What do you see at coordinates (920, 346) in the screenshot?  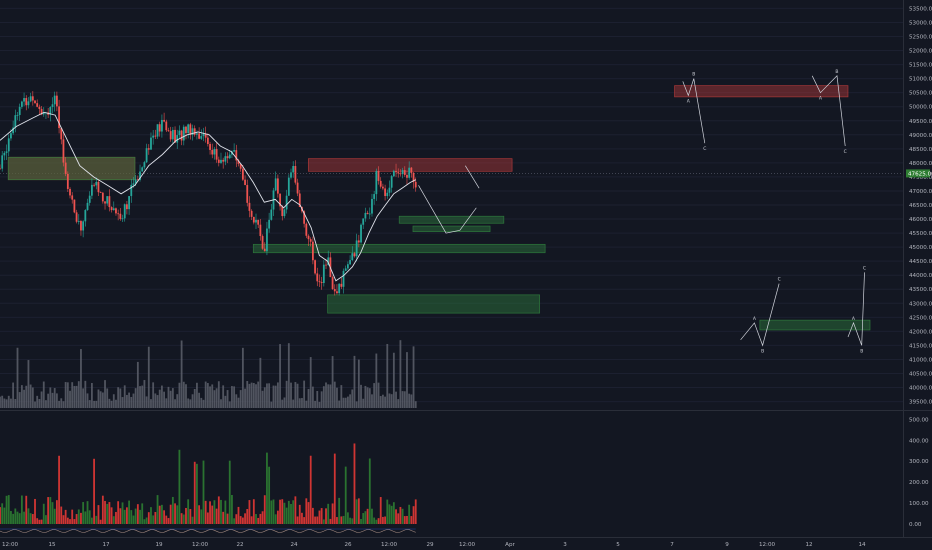 I see `price-tick-label: 41500.00` at bounding box center [920, 346].